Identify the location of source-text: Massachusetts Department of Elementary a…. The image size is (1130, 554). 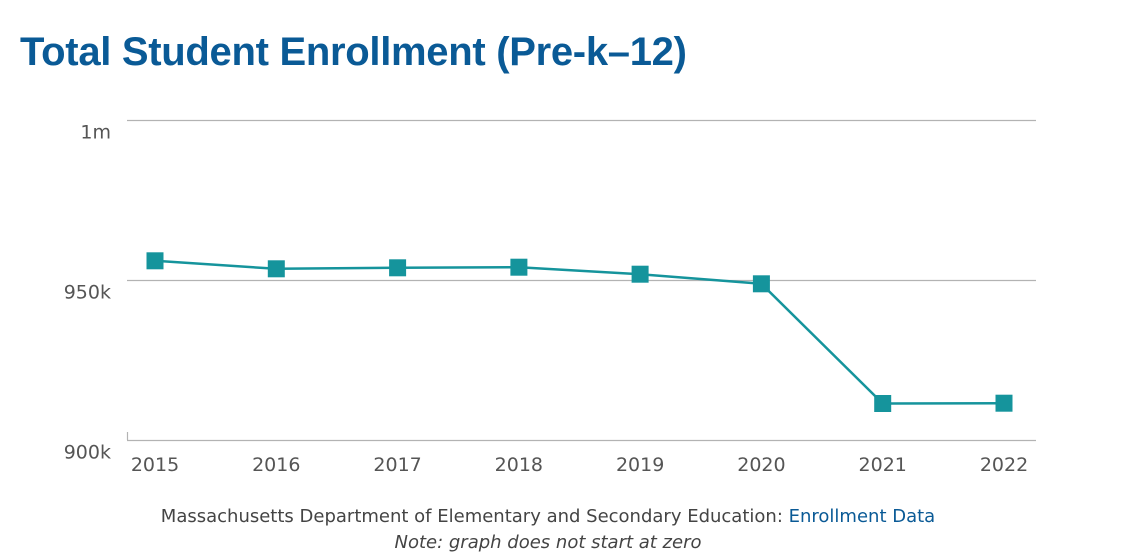
(471, 516).